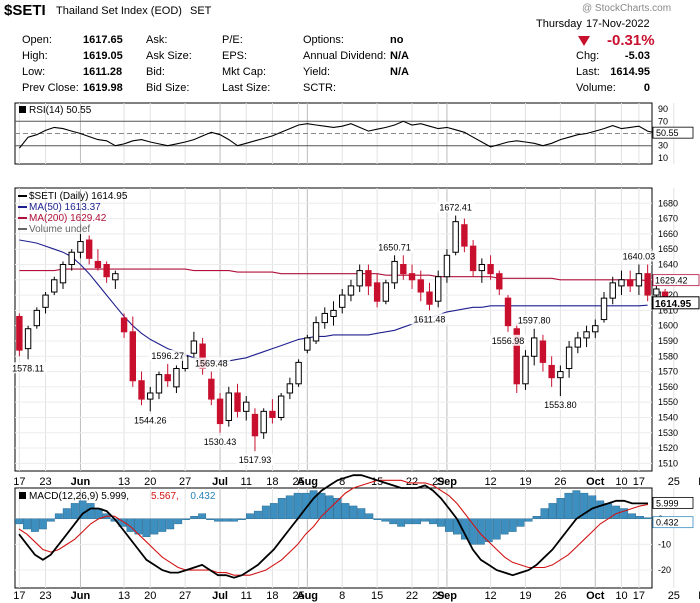 The image size is (700, 603). I want to click on quote_mid2-label-1: EPS:, so click(235, 56).